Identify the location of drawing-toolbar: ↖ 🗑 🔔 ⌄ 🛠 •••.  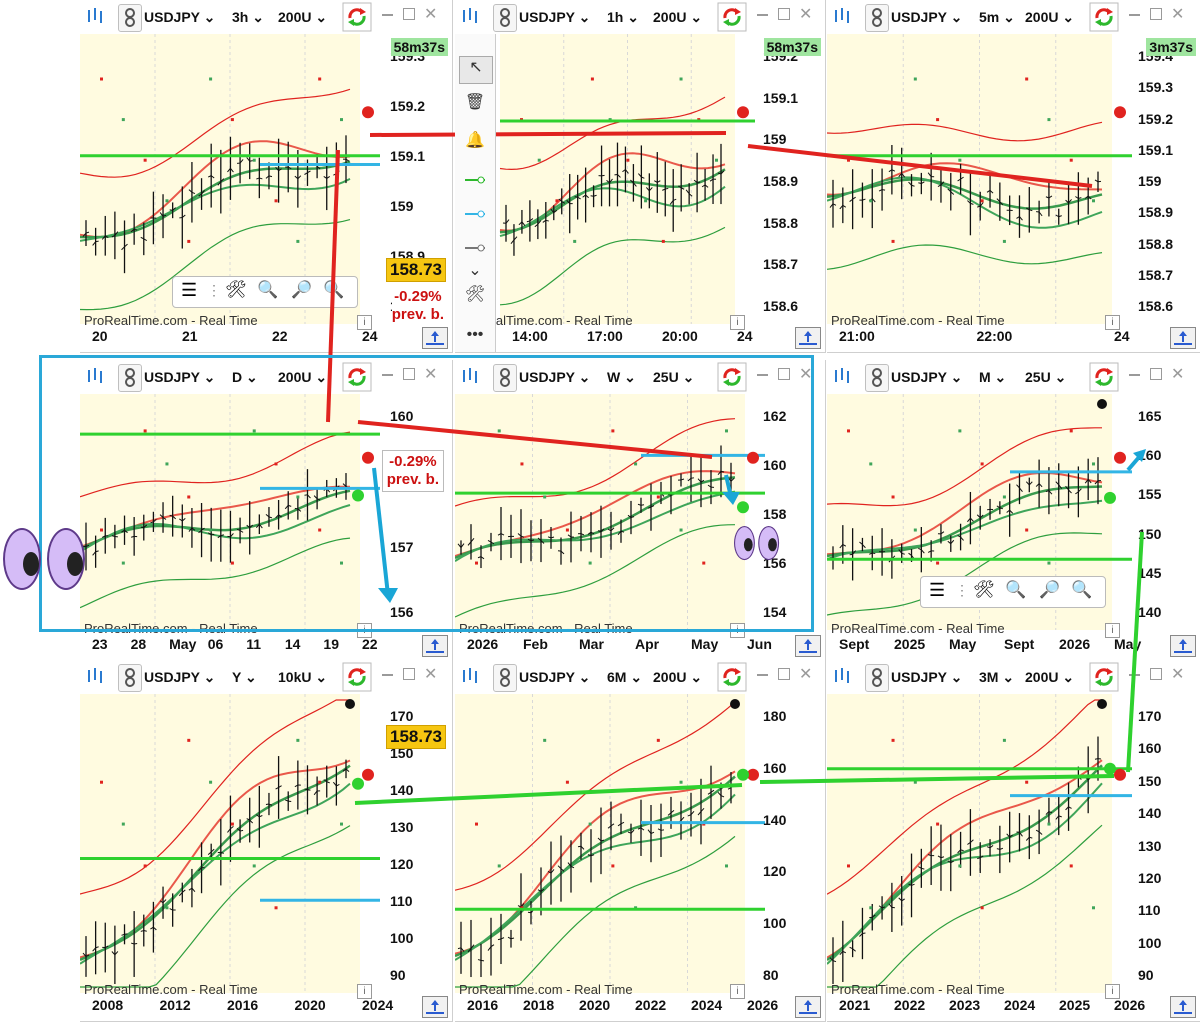
(475, 193).